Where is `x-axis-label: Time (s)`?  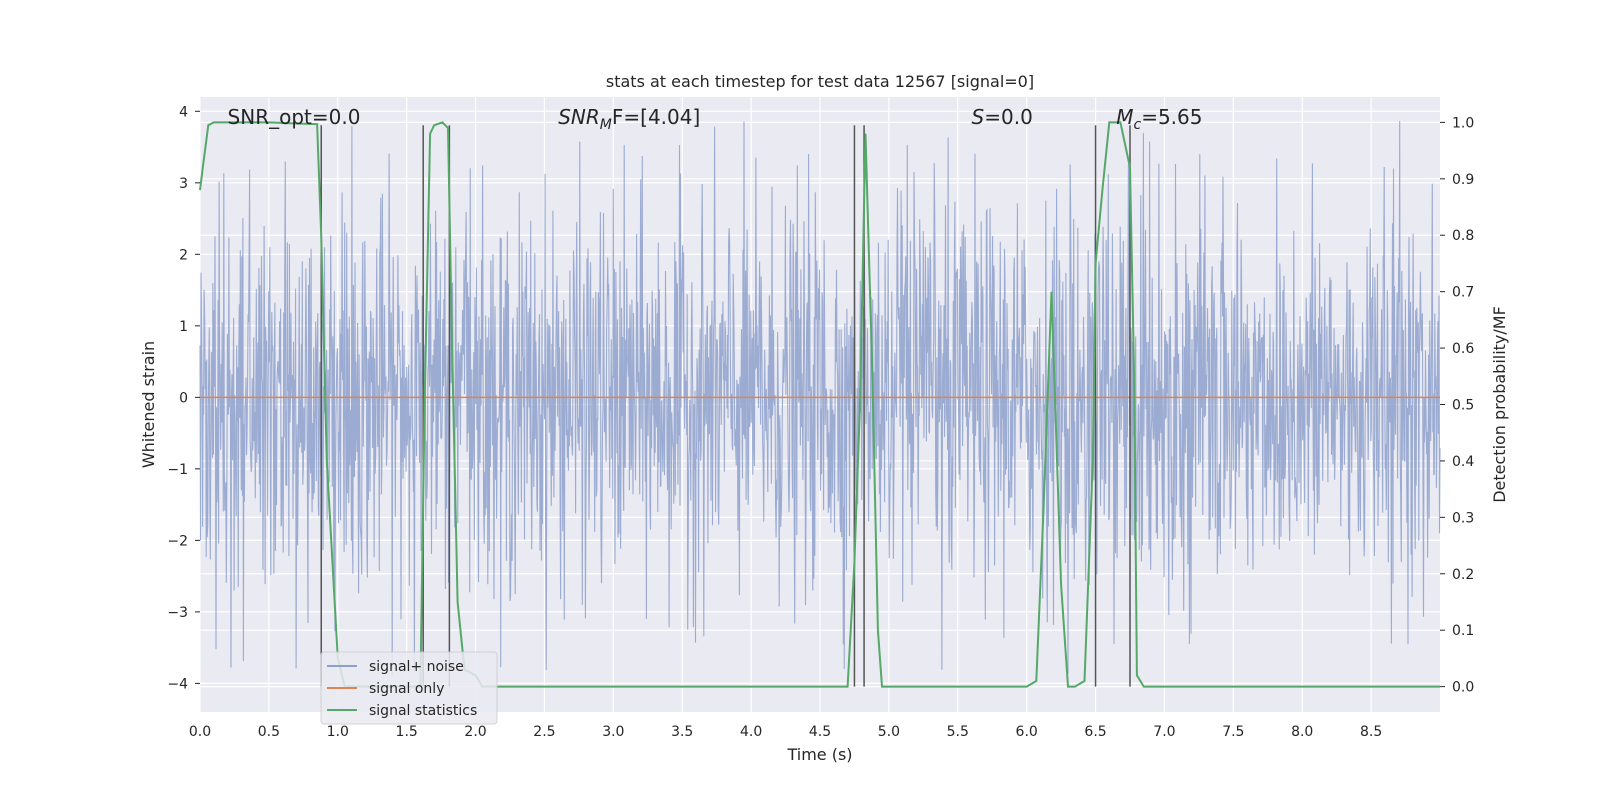 x-axis-label: Time (s) is located at coordinates (819, 754).